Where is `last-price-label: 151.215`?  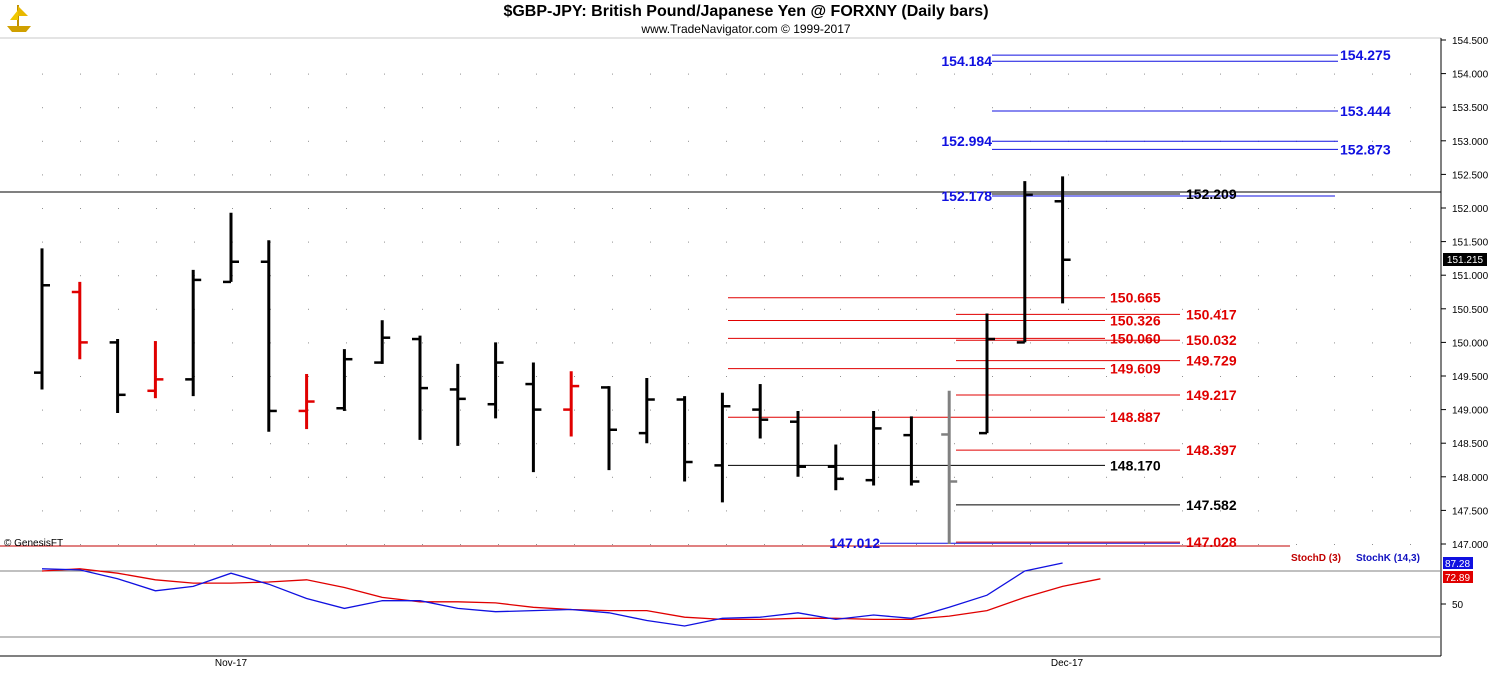
last-price-label: 151.215 is located at coordinates (1465, 260).